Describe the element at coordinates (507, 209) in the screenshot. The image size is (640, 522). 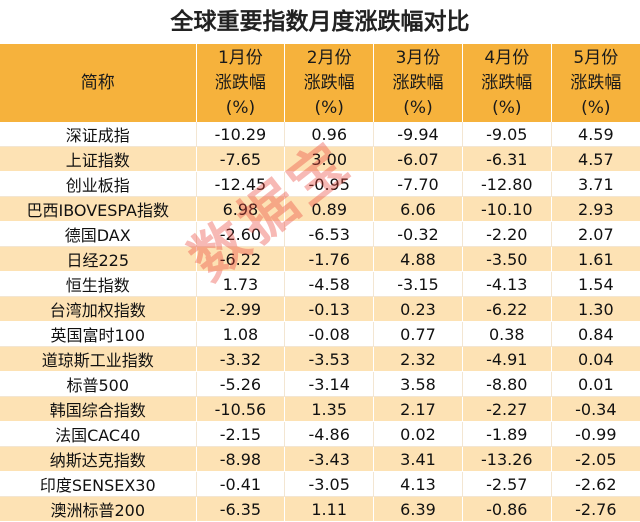
I see `change-cell-month-4: -10.10` at that location.